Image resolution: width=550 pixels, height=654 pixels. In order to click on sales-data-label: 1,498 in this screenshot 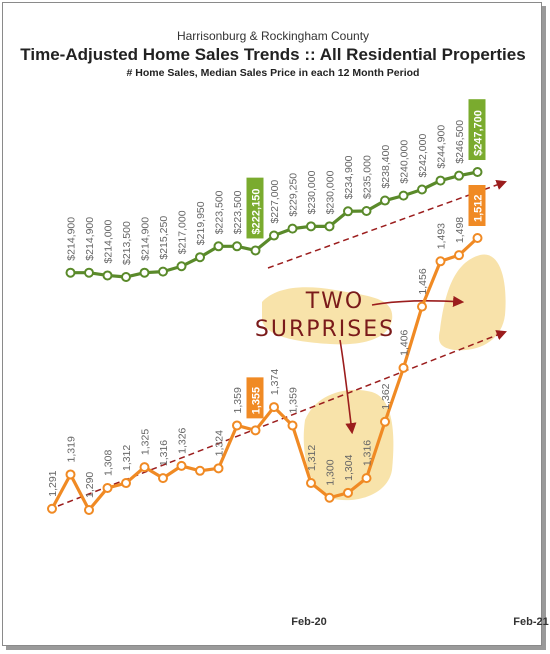, I will do `click(460, 230)`.